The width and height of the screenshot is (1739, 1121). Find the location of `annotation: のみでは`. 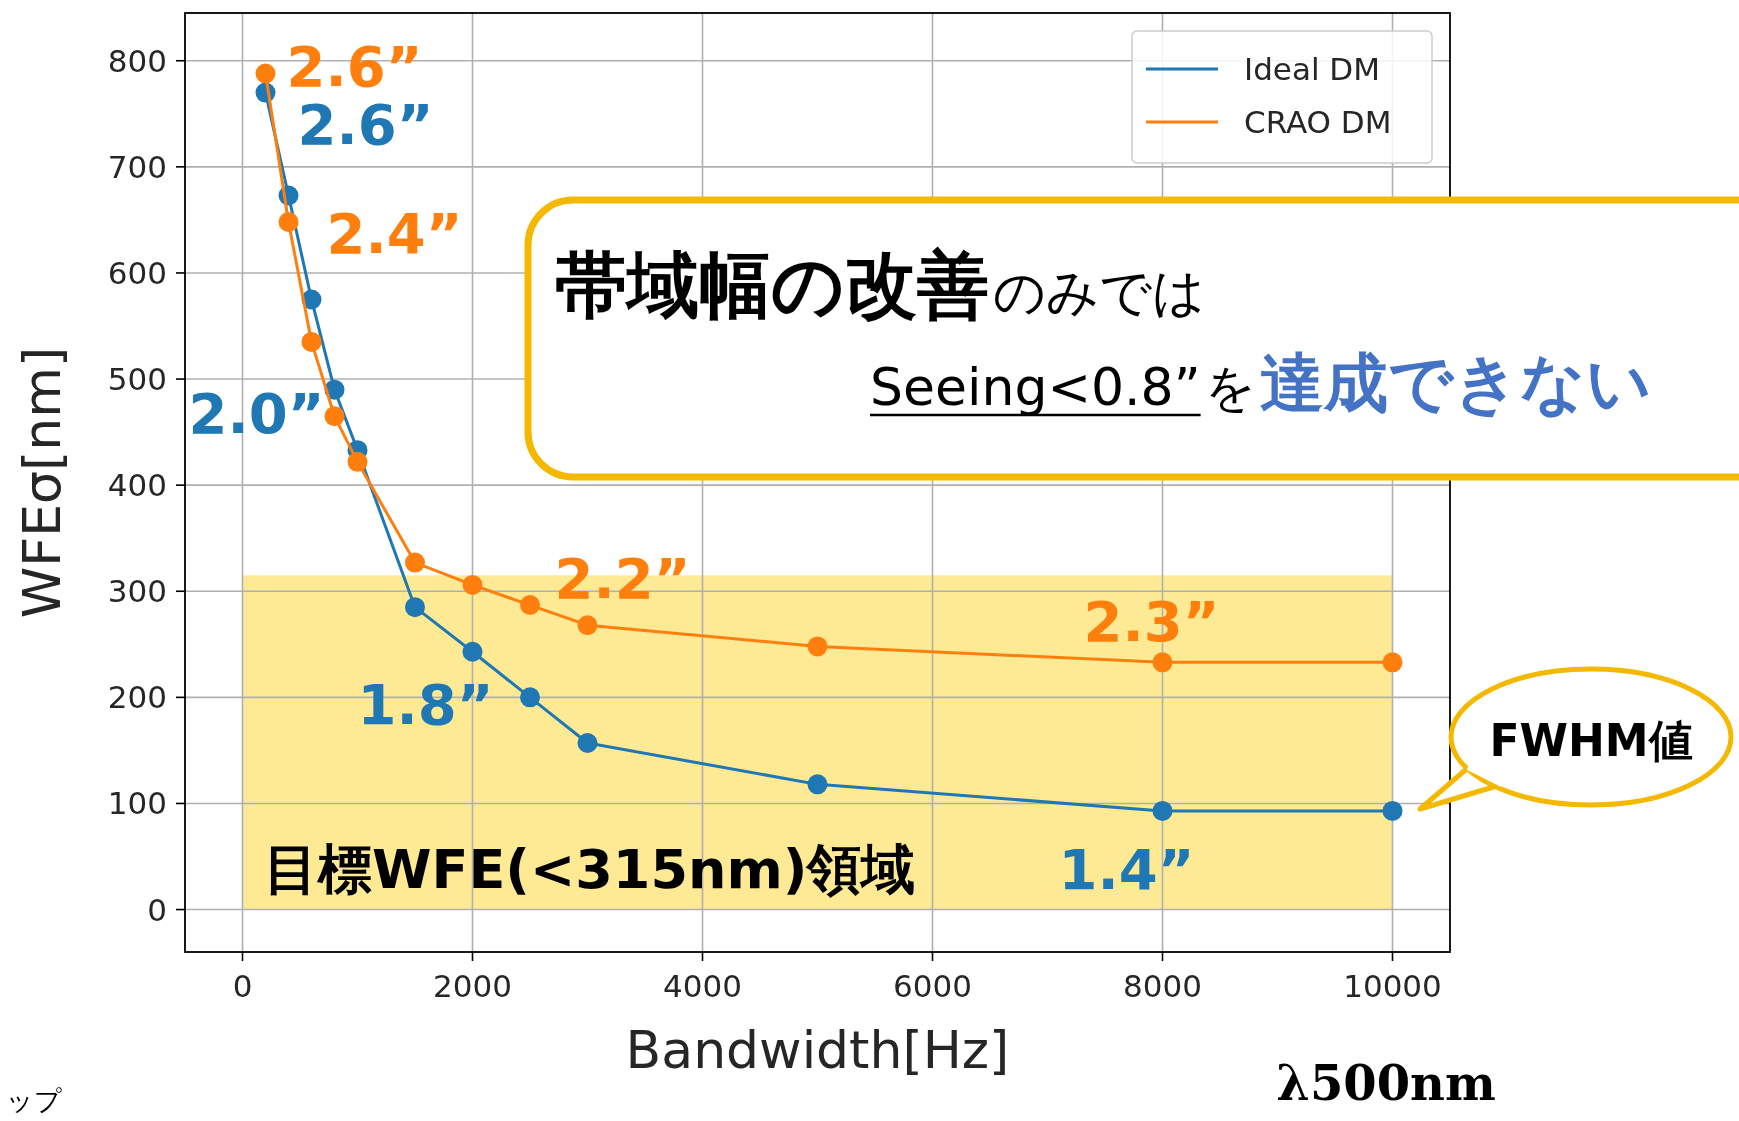

annotation: のみでは is located at coordinates (1099, 292).